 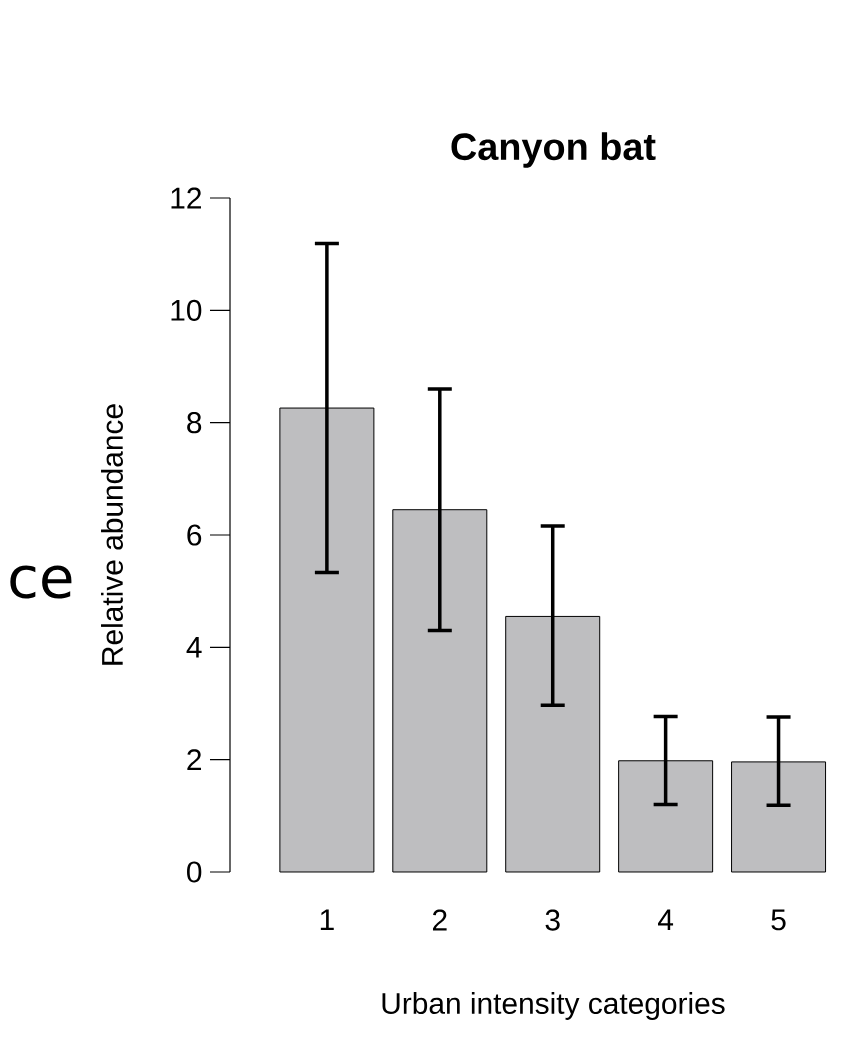 What do you see at coordinates (552, 920) in the screenshot?
I see `x-tick-label: 3` at bounding box center [552, 920].